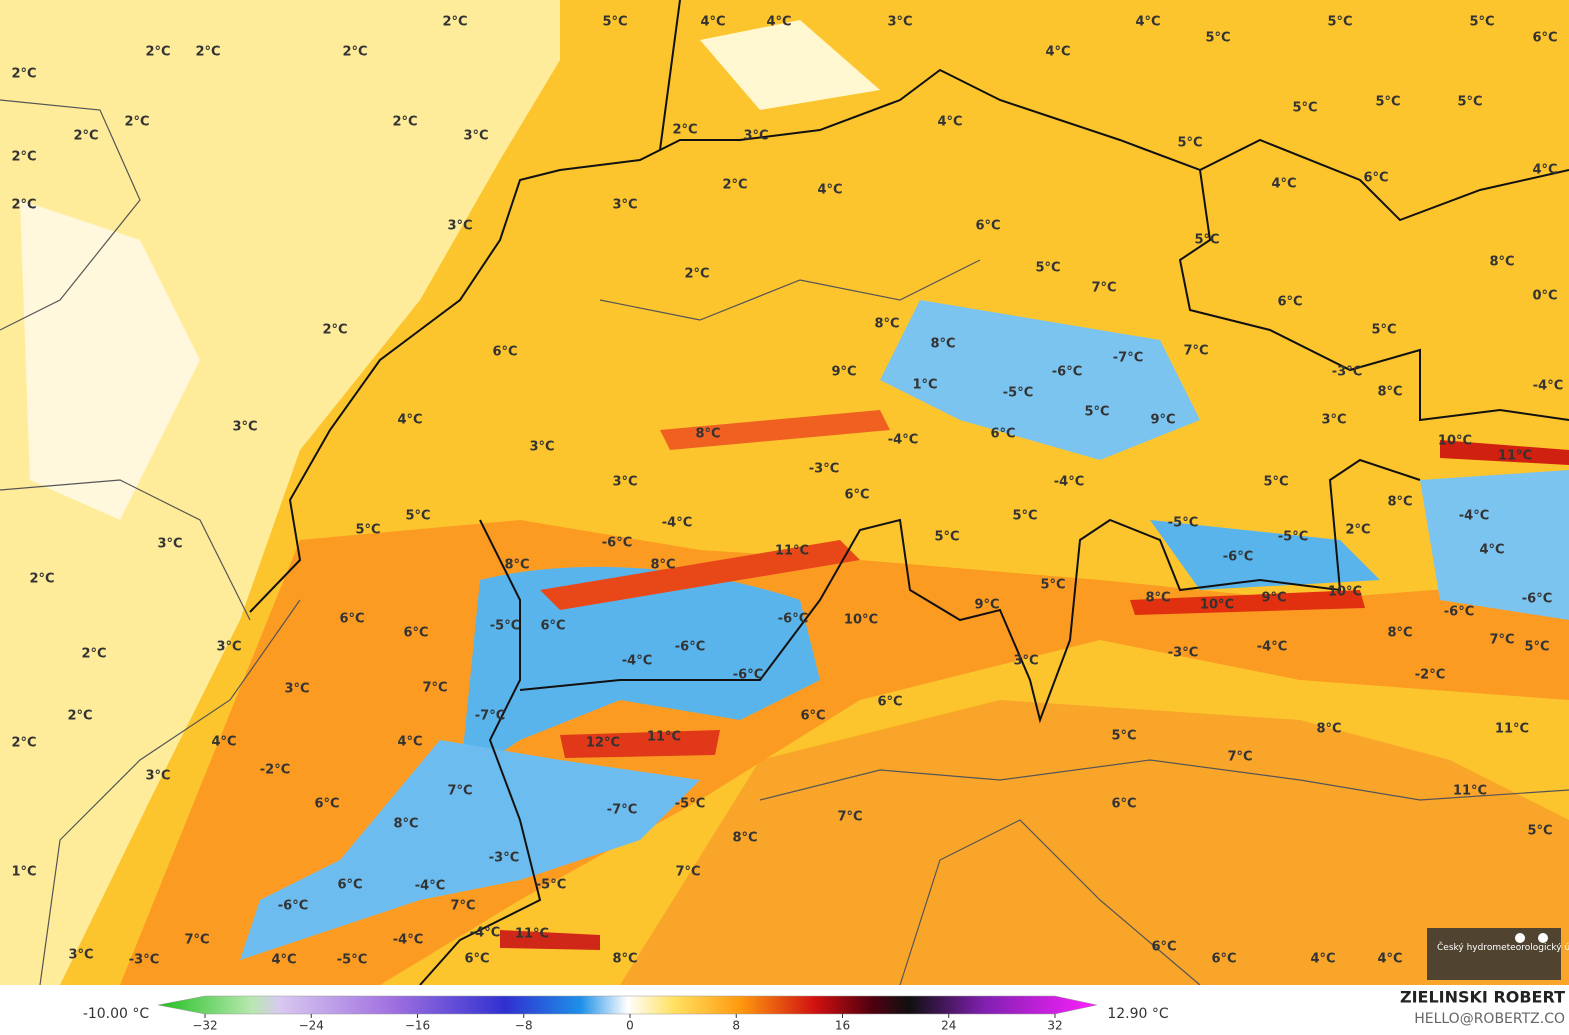 The width and height of the screenshot is (1569, 1035). What do you see at coordinates (1138, 1014) in the screenshot?
I see `colorbar-max: 12.90 °C` at bounding box center [1138, 1014].